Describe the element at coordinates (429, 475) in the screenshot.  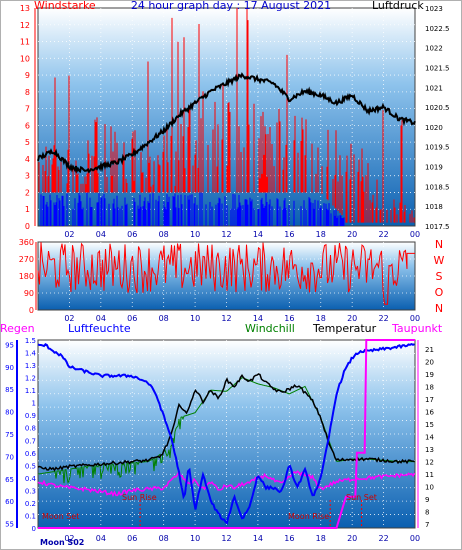
I see `temperature-y-tick: 11` at that location.